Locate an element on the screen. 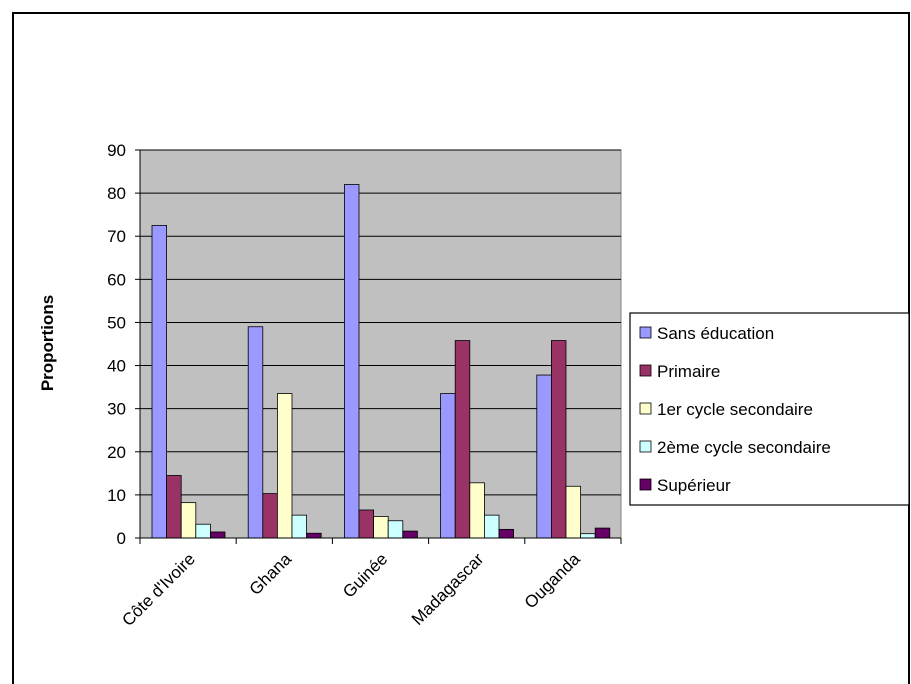 The height and width of the screenshot is (684, 911). legend-label: 2ème cycle secondaire is located at coordinates (744, 447).